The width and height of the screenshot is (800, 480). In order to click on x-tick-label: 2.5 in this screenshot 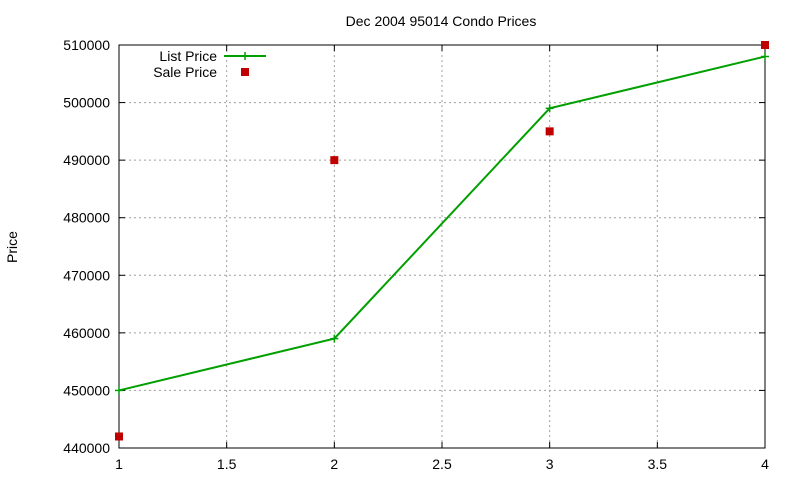, I will do `click(442, 464)`.